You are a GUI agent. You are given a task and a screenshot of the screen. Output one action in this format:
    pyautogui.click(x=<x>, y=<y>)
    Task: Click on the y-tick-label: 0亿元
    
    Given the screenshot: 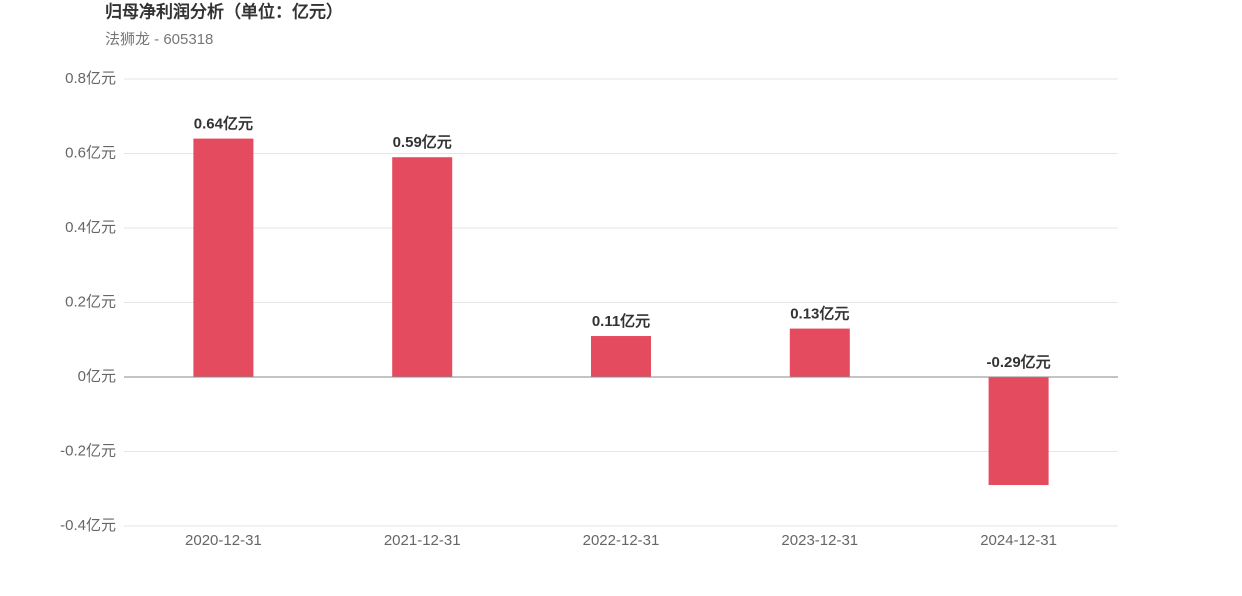 What is the action you would take?
    pyautogui.click(x=97, y=376)
    